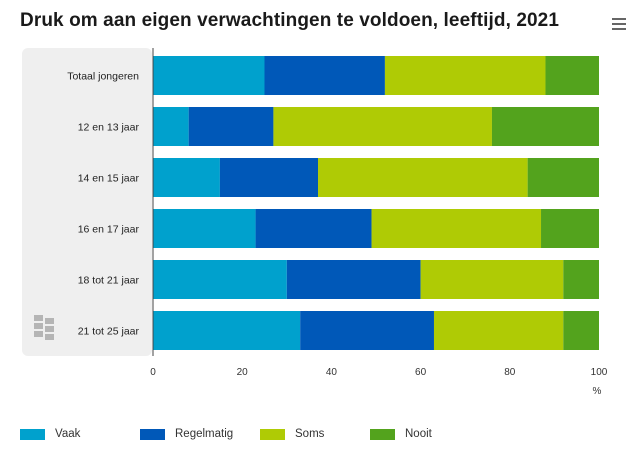 The height and width of the screenshot is (452, 644). I want to click on hamburger-icon, so click(619, 24).